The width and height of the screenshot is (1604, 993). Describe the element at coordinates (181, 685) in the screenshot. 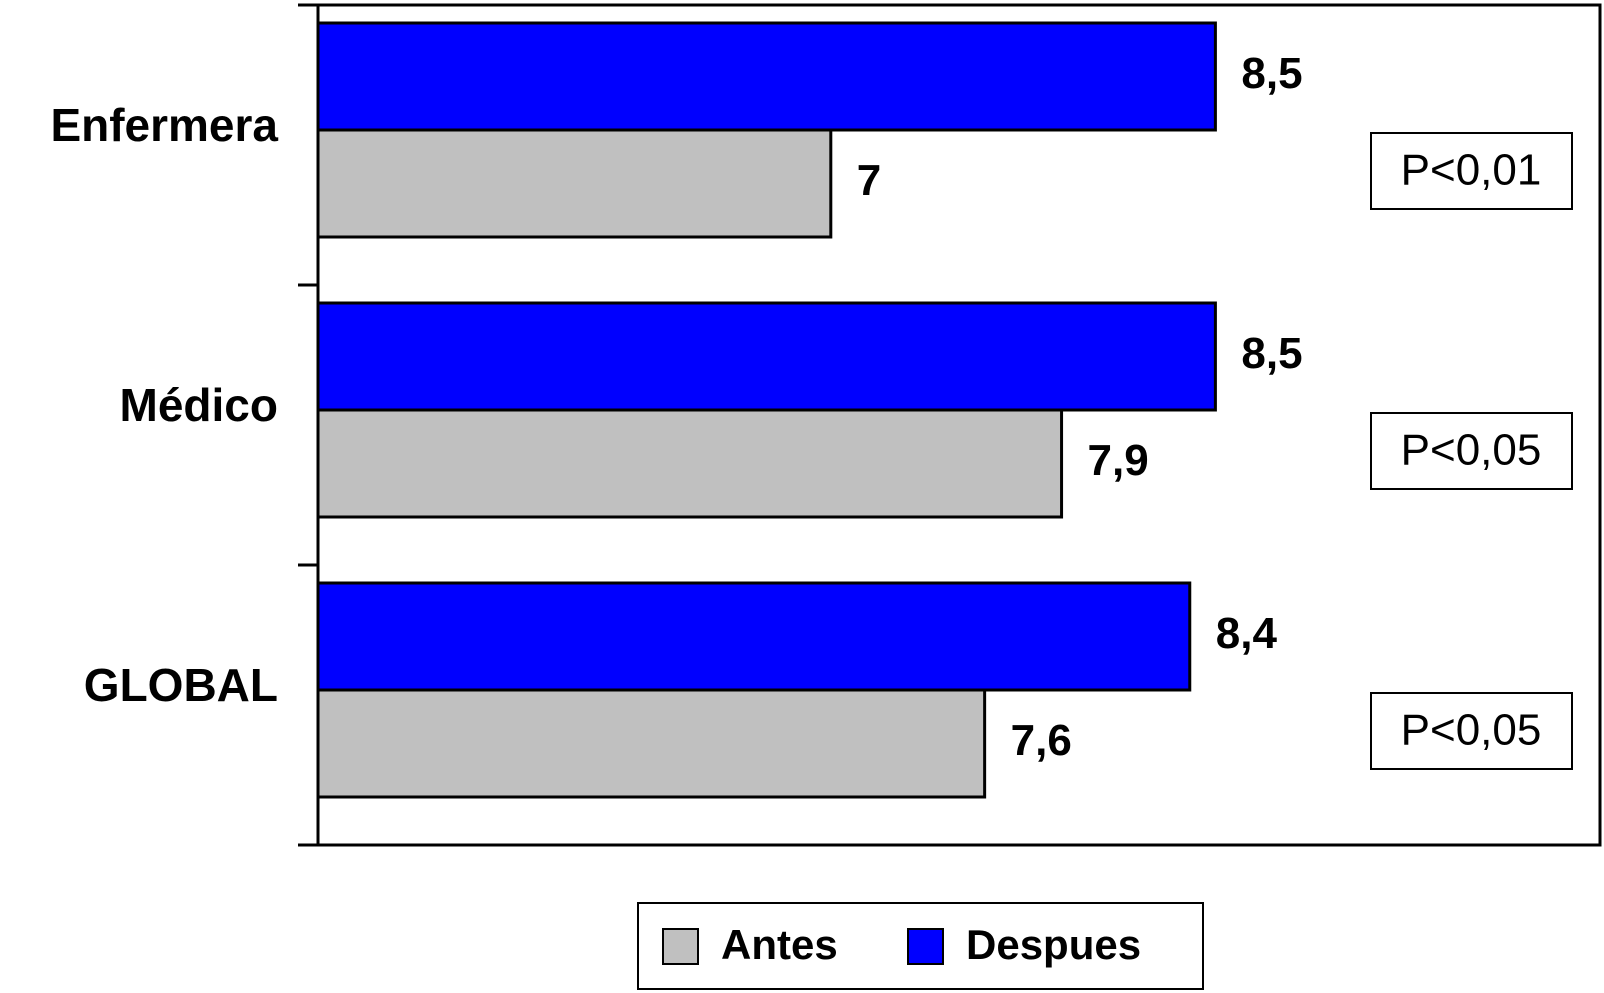

I see `y-tick-label: GLOBAL` at that location.